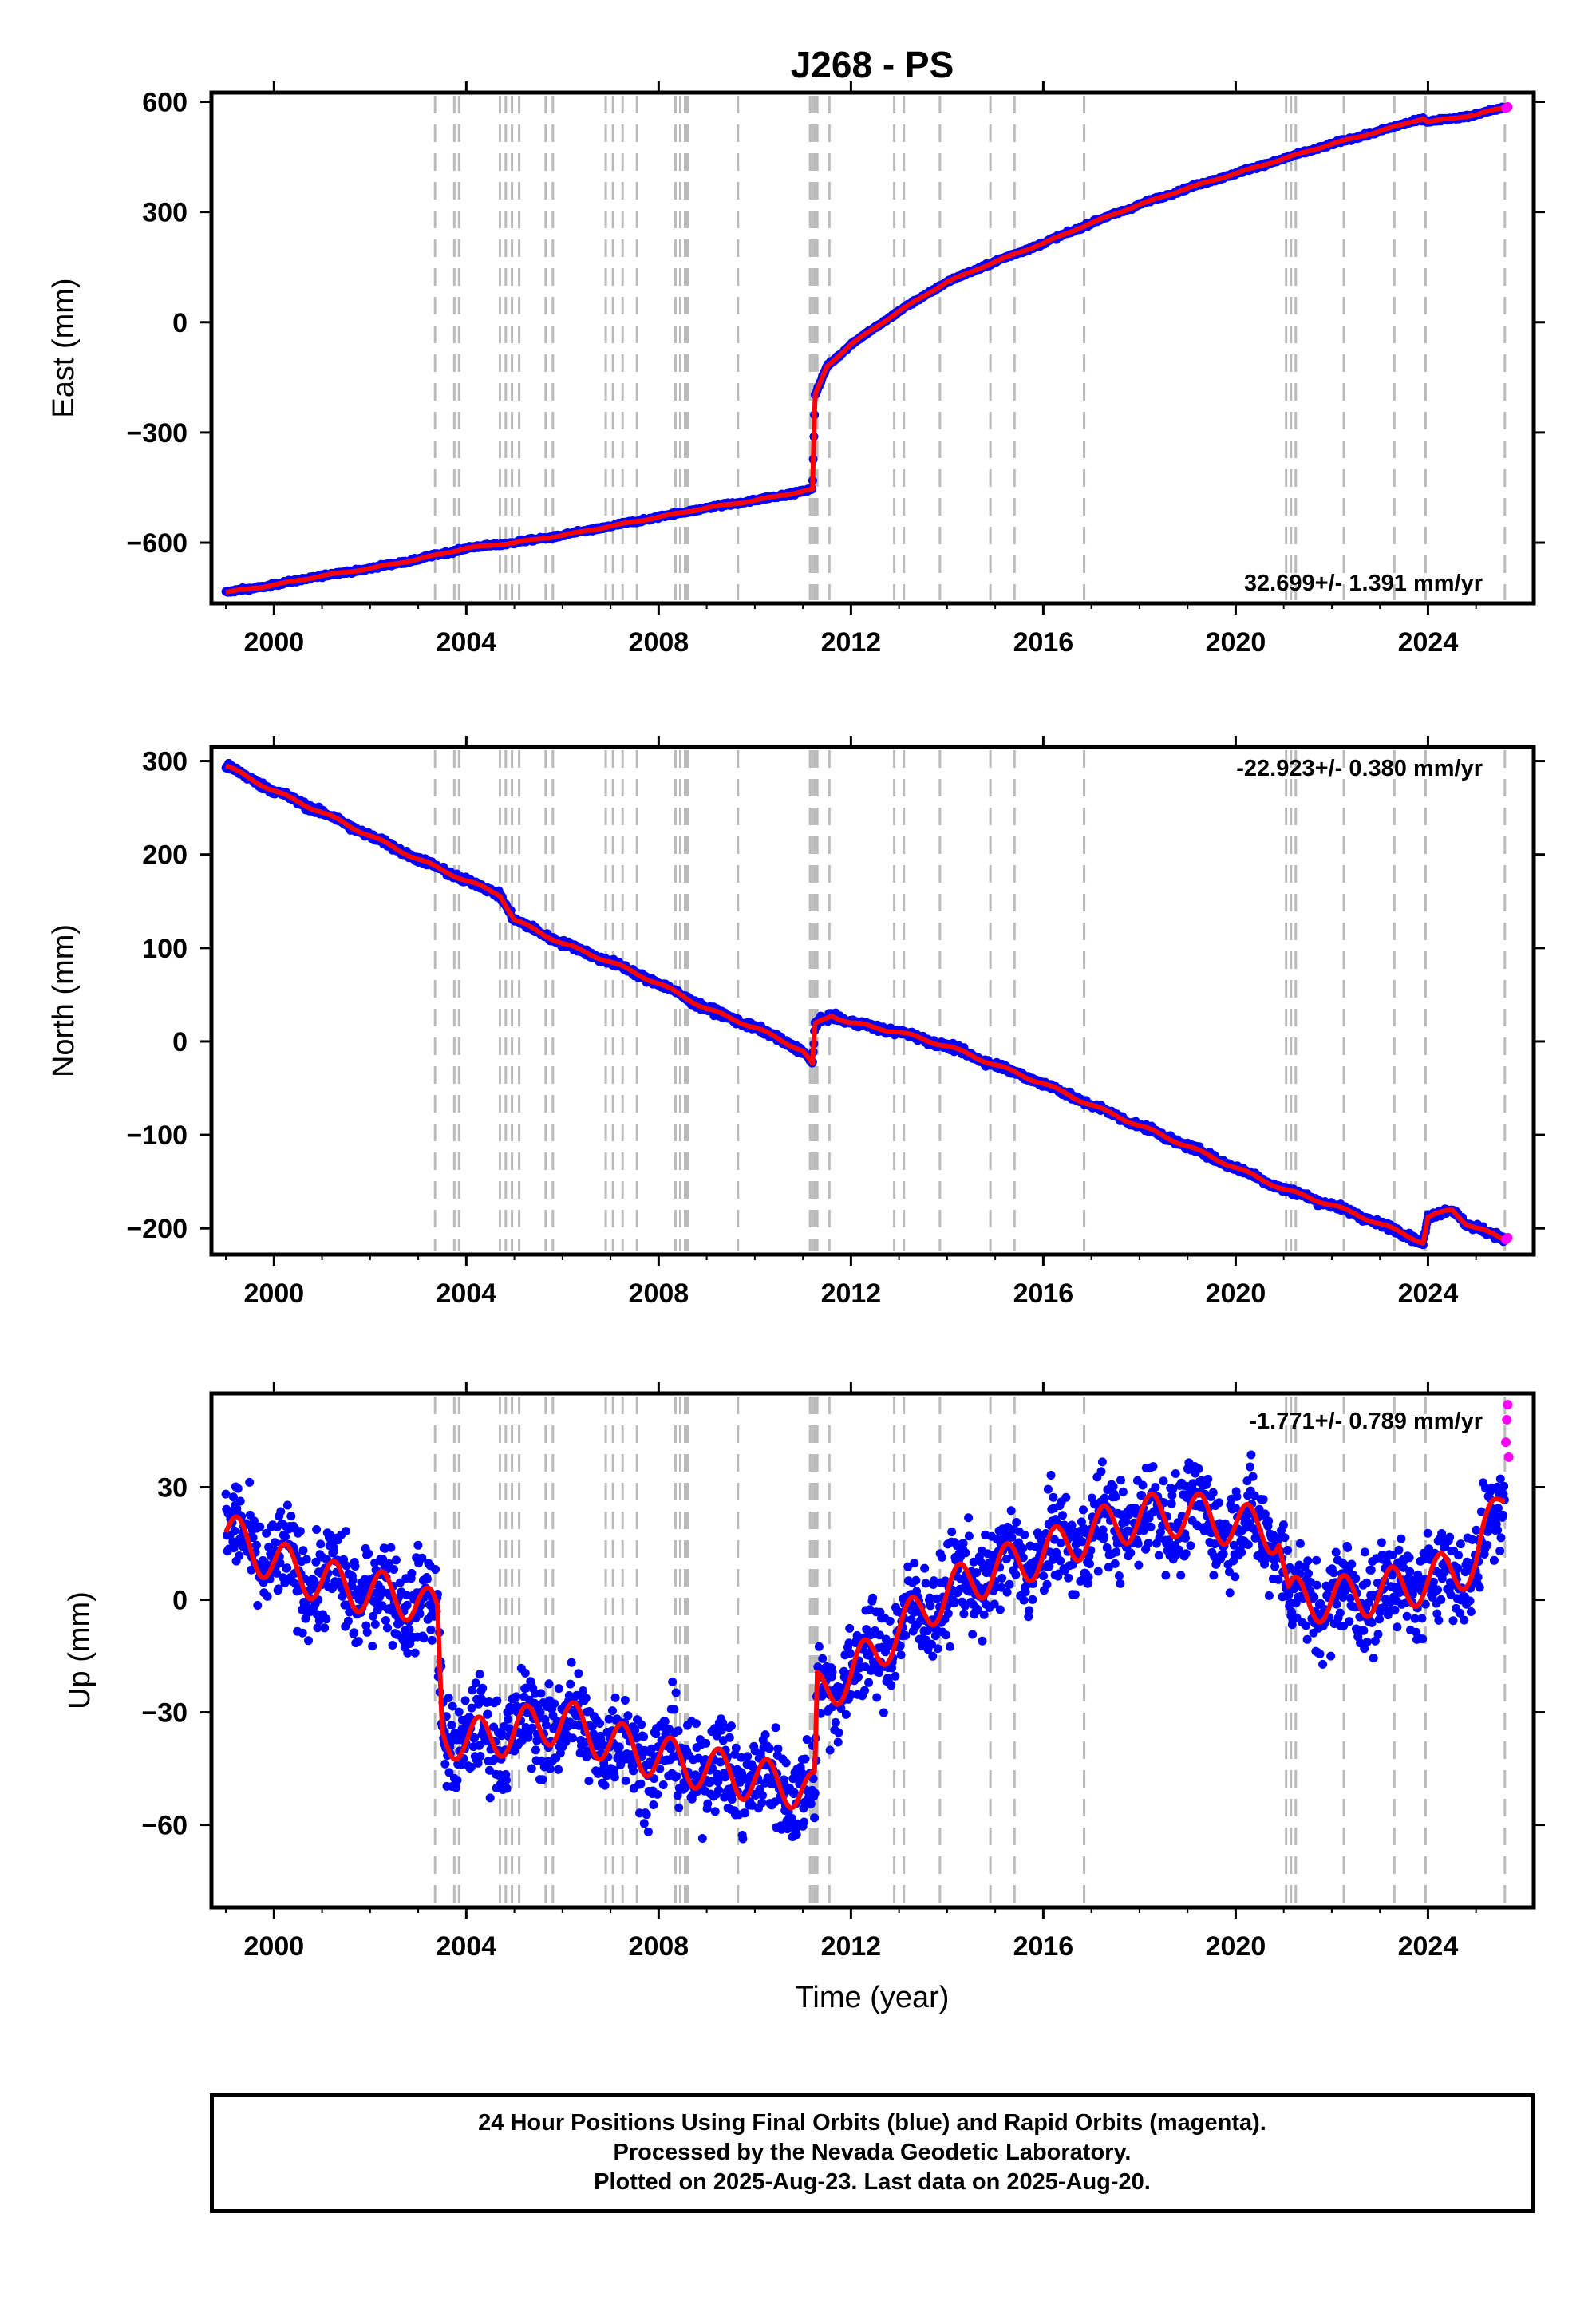 The height and width of the screenshot is (2316, 1596). Describe the element at coordinates (157, 1229) in the screenshot. I see `y-tick-label: −200` at that location.